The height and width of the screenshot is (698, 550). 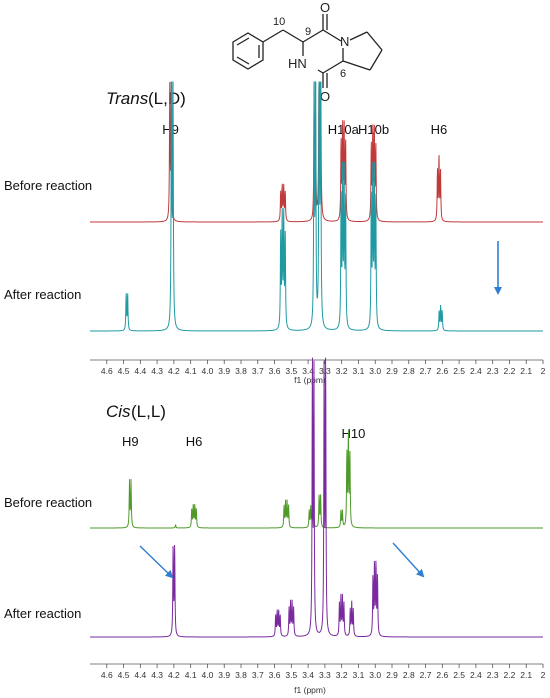 I want to click on peak-label-h10b: H10b, so click(x=373, y=129).